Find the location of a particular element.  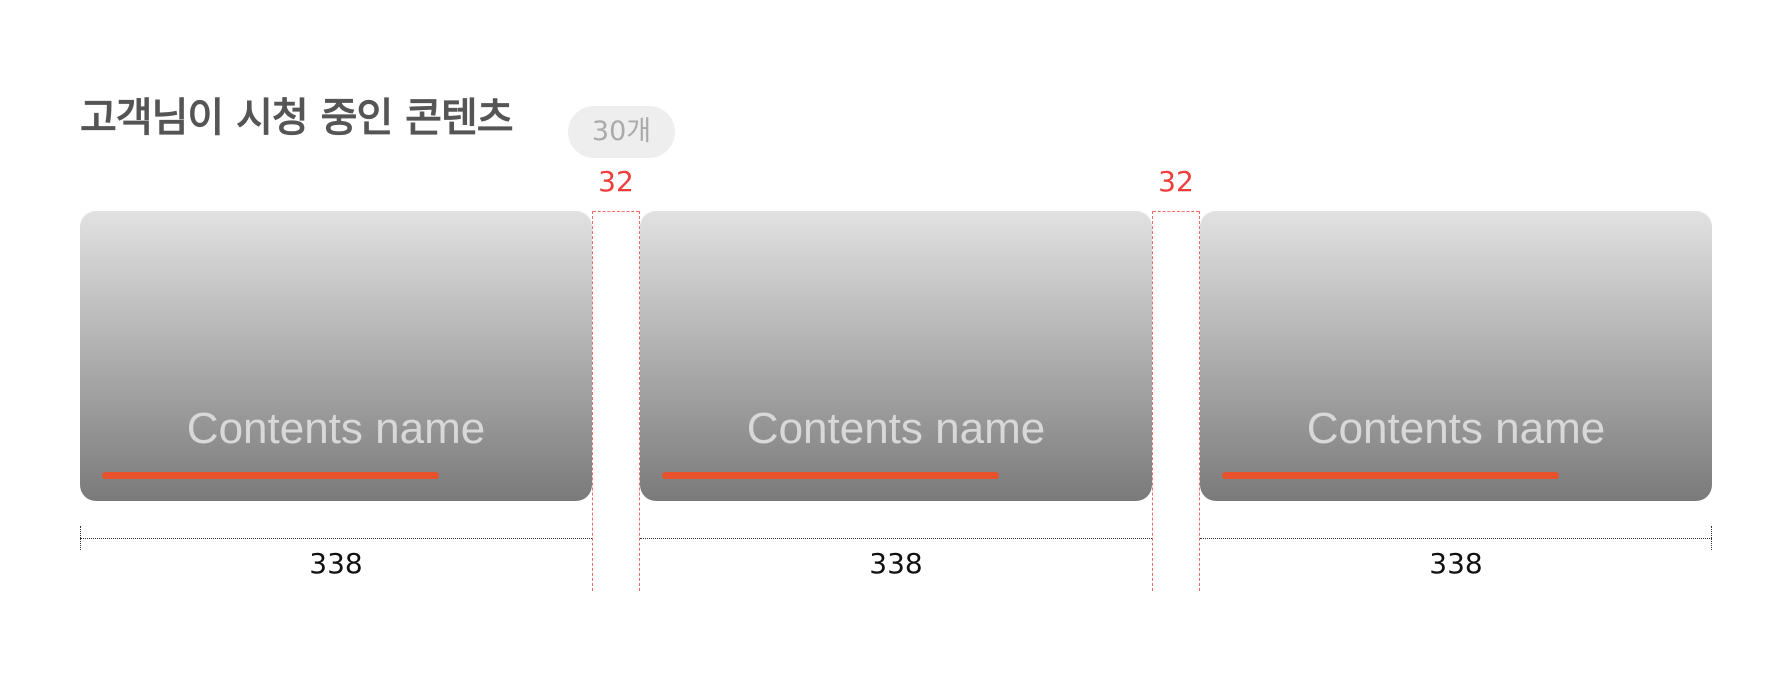

count-badge: 30개 is located at coordinates (621, 132).